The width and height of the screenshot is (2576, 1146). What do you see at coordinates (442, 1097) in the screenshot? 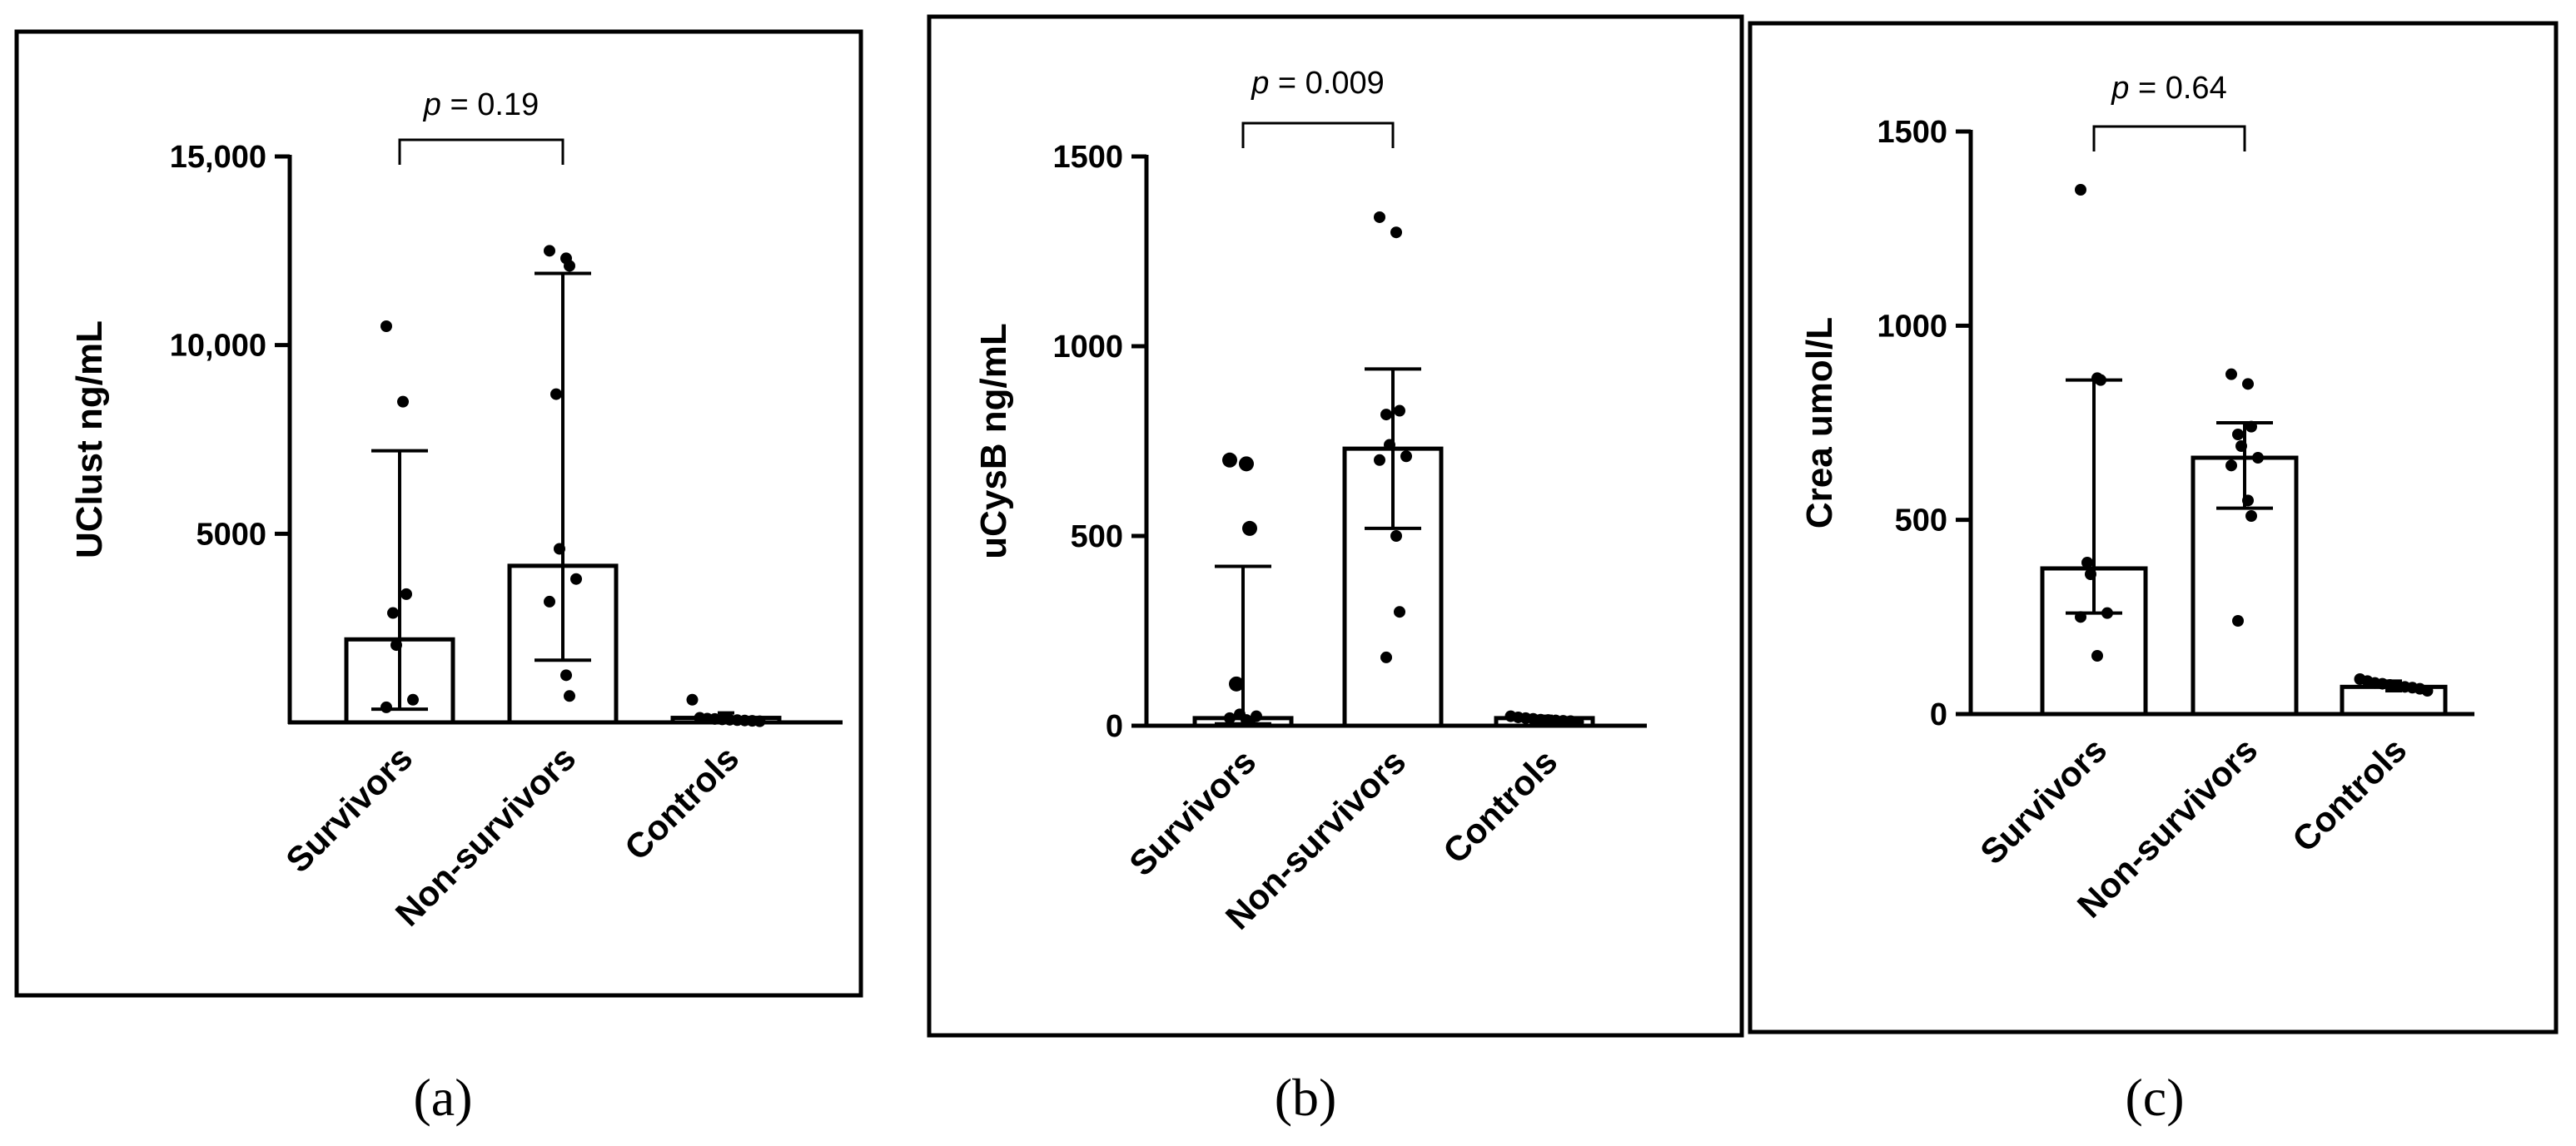
I see `panel-label: (a)` at bounding box center [442, 1097].